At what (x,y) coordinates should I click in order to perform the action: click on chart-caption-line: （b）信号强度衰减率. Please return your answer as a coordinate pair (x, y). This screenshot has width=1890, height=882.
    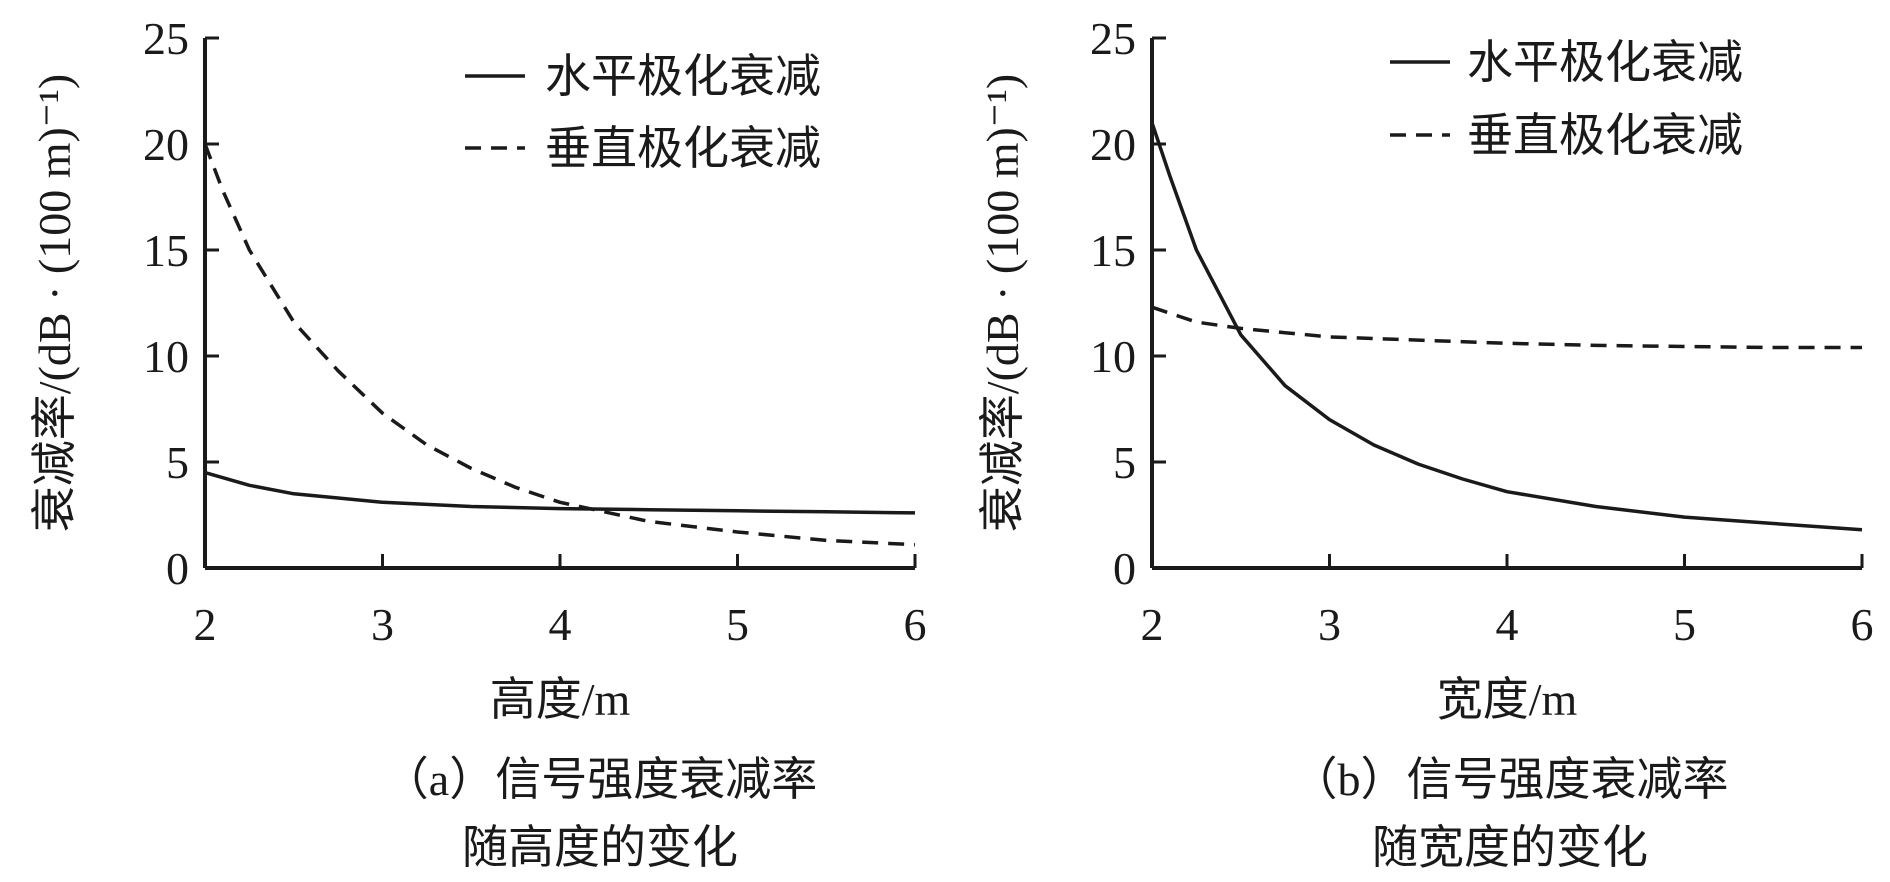
    Looking at the image, I should click on (1510, 779).